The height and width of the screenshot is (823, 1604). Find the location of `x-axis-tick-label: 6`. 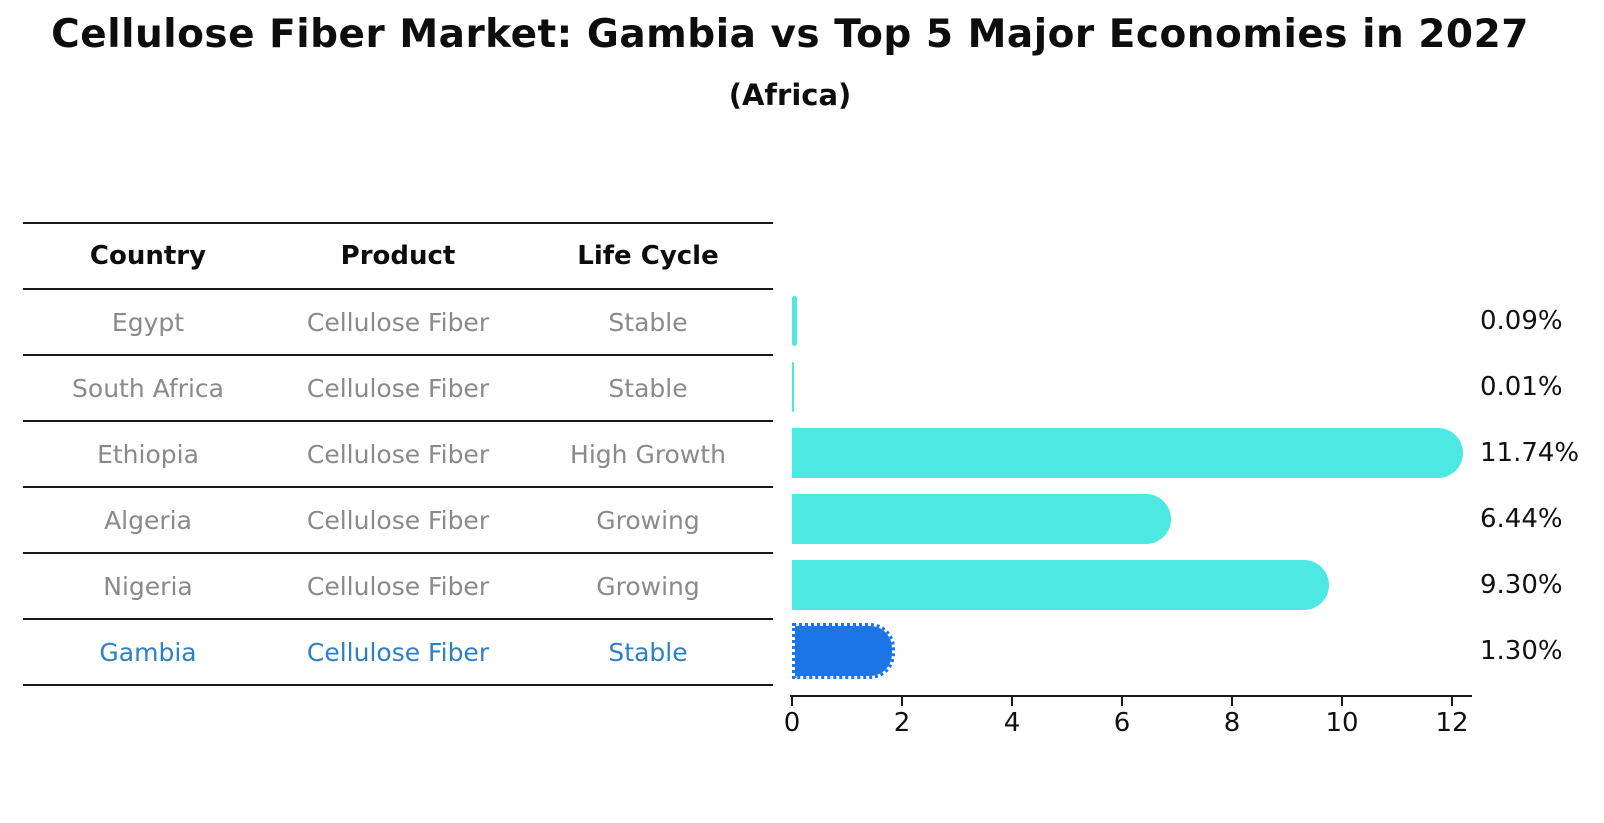

x-axis-tick-label: 6 is located at coordinates (1122, 723).